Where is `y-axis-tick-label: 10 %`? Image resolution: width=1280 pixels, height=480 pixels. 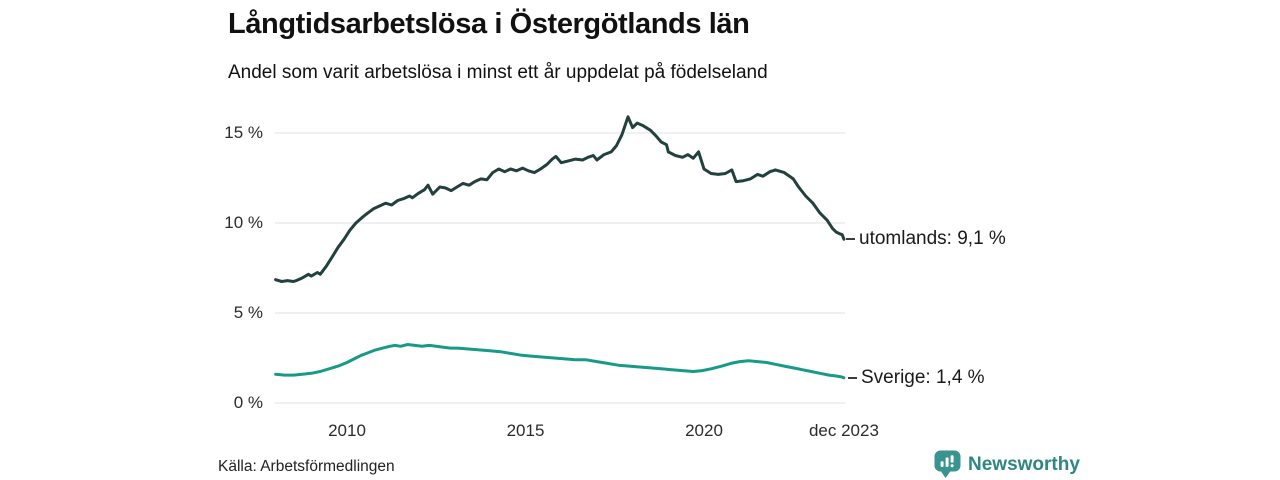
y-axis-tick-label: 10 % is located at coordinates (243, 222).